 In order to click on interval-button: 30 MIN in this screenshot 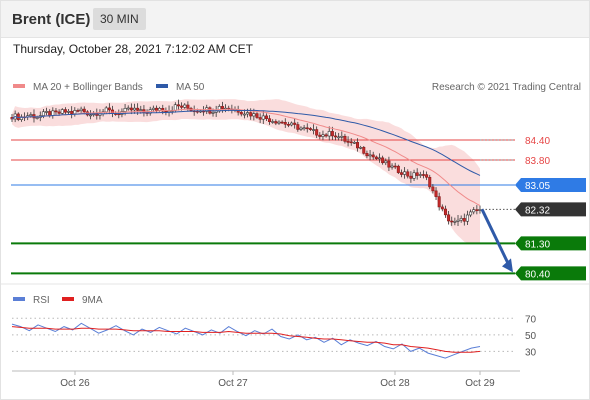, I will do `click(119, 19)`.